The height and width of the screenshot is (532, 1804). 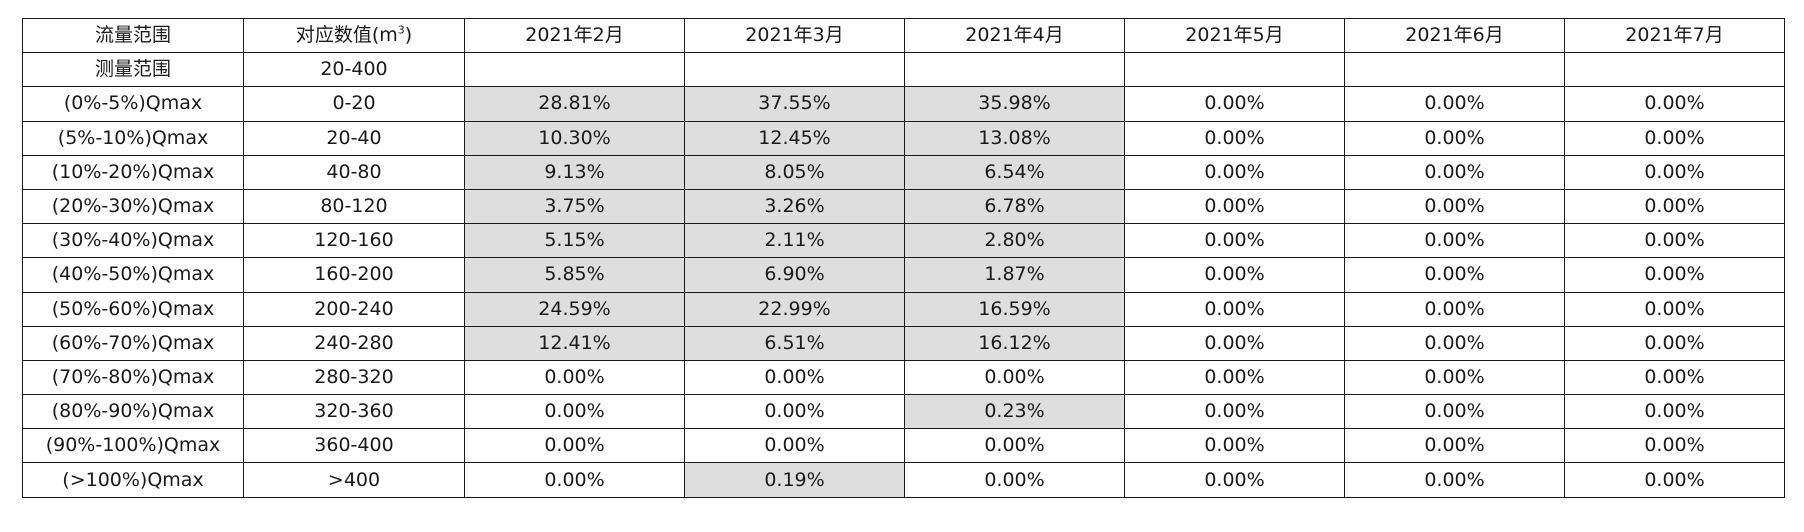 I want to click on flow-range-cell: (10%-20%)Qmax, so click(x=133, y=172).